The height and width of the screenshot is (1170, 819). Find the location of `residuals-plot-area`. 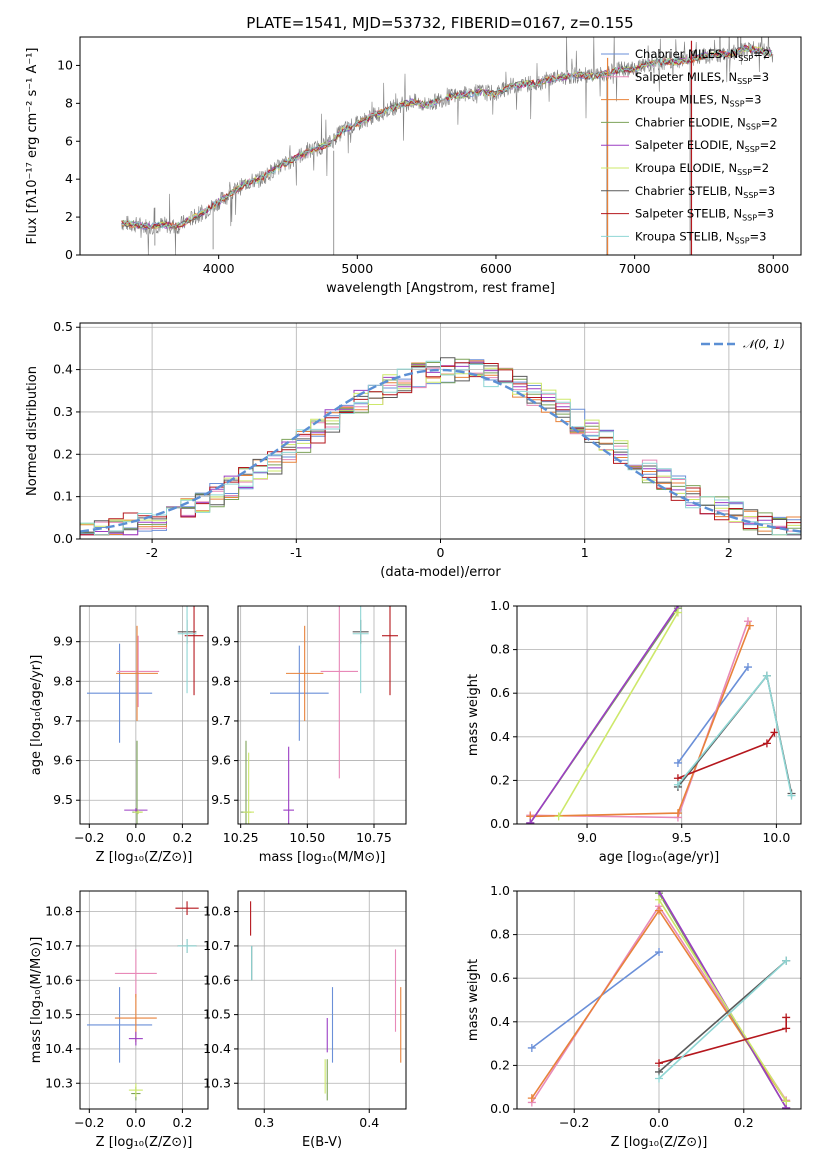

residuals-plot-area is located at coordinates (440, 446).